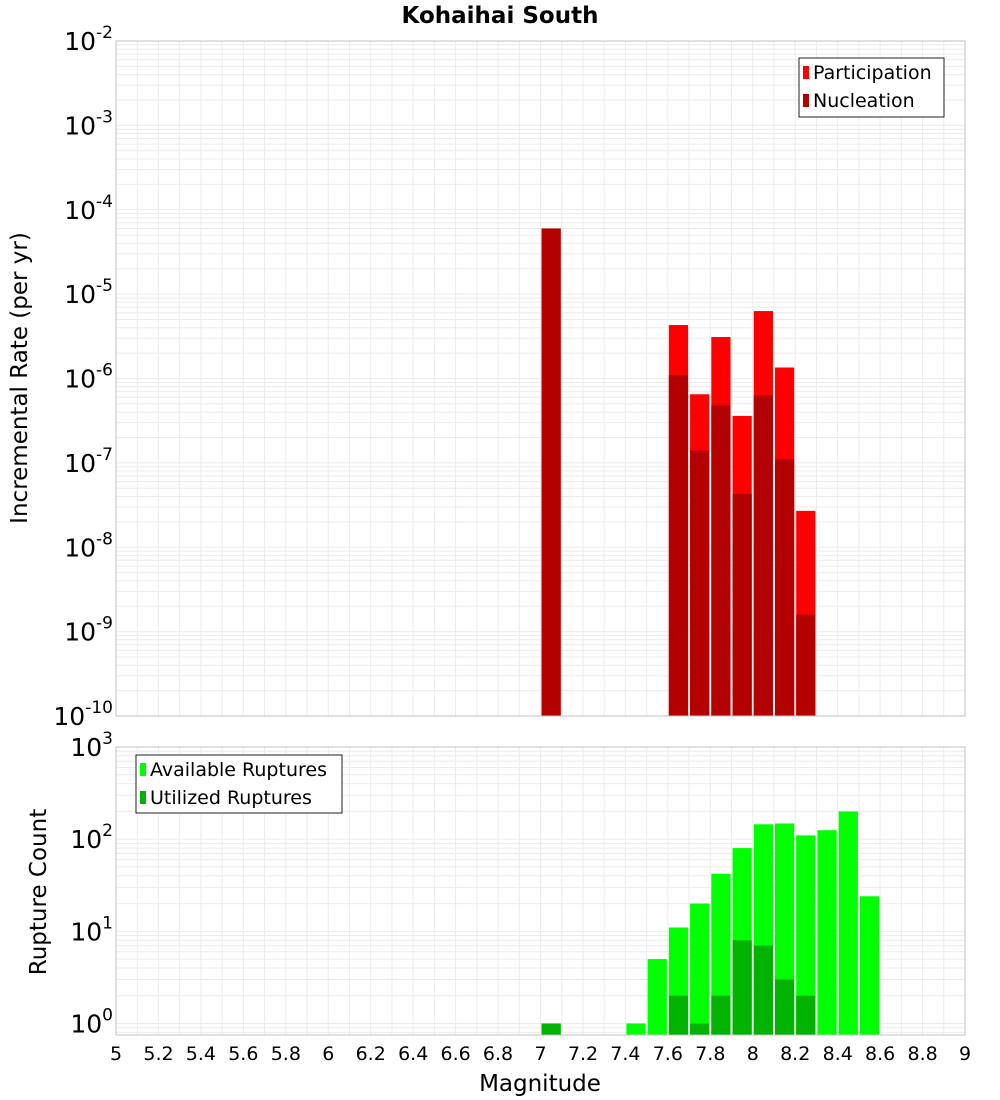 This screenshot has width=1000, height=1100. What do you see at coordinates (231, 798) in the screenshot?
I see `legend-label-utilized: Utilized Ruptures` at bounding box center [231, 798].